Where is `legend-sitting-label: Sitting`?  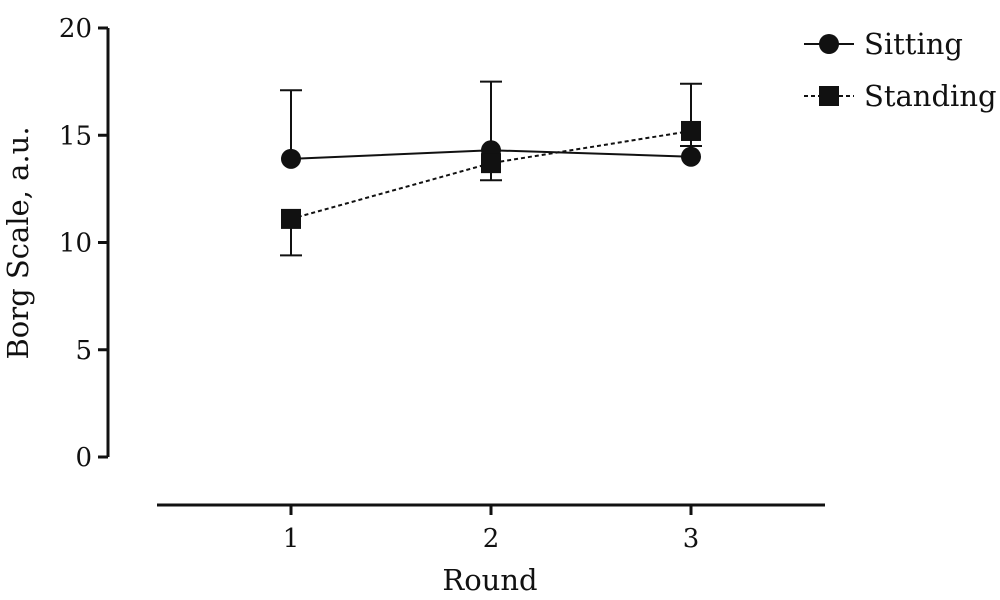 legend-sitting-label: Sitting is located at coordinates (913, 44).